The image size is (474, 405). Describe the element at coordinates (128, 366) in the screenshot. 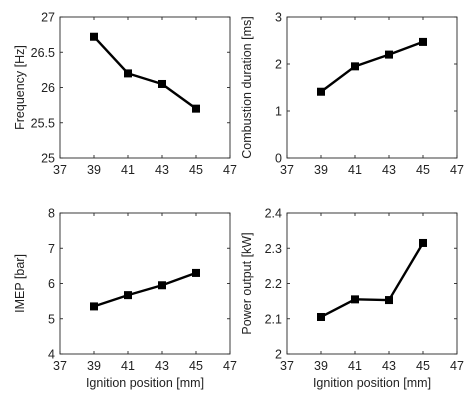

I see `imep-x-tick-label: 41` at that location.